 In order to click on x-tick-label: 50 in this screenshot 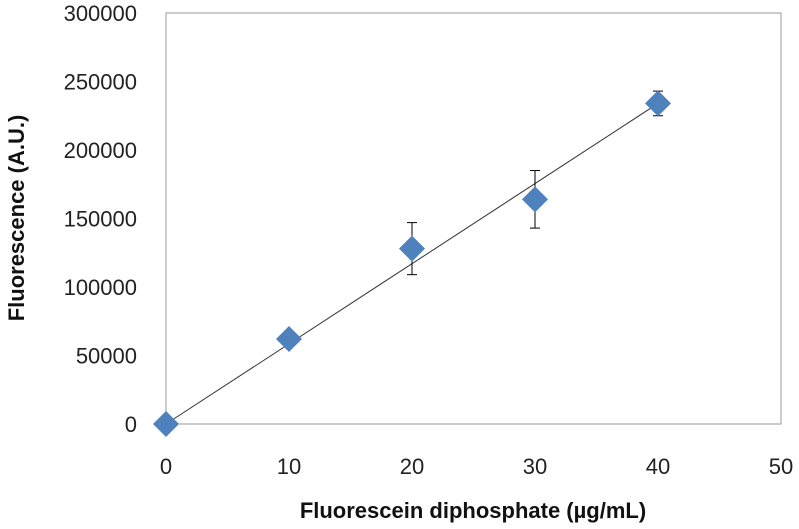, I will do `click(781, 466)`.